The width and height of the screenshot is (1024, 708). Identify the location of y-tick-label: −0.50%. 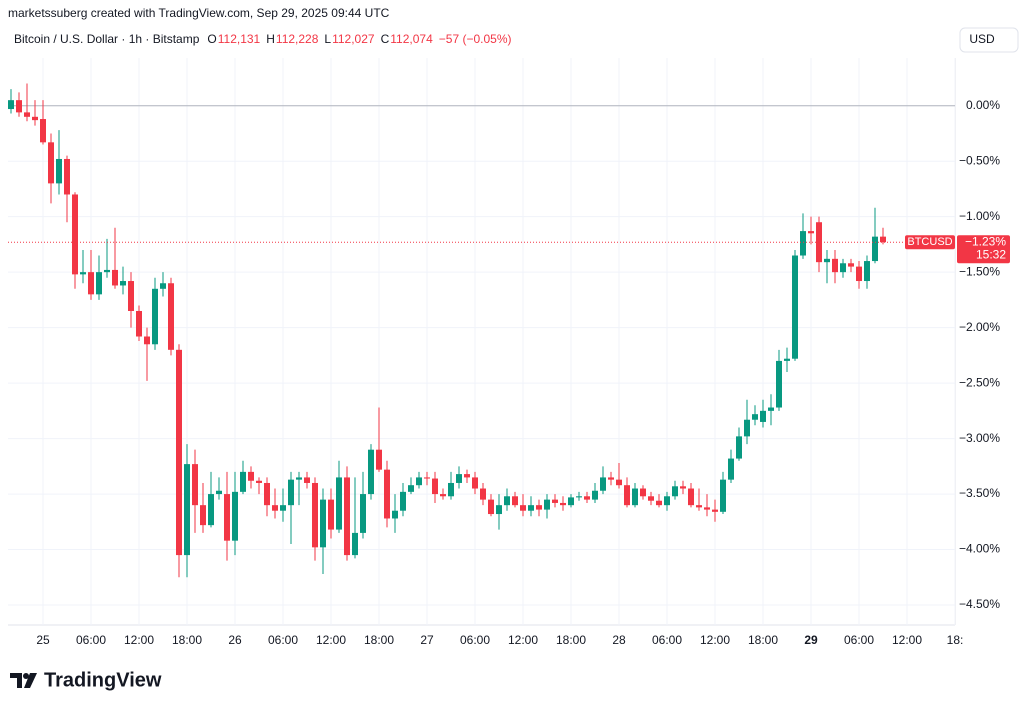
(979, 160).